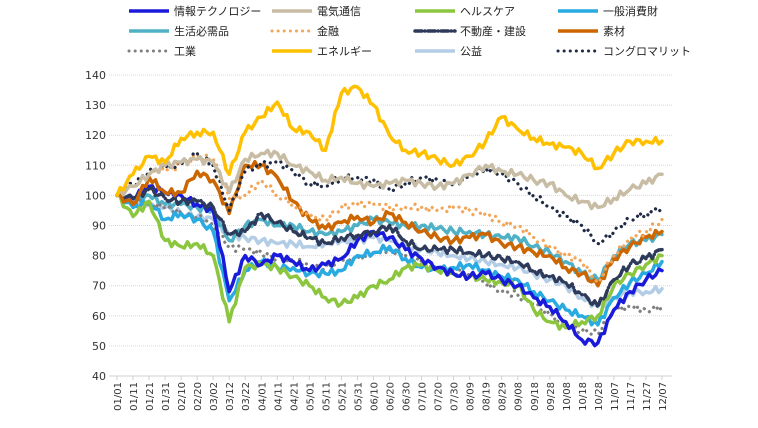 This screenshot has width=758, height=428. Describe the element at coordinates (315, 11) in the screenshot. I see `legend-item: 電気通信` at that location.